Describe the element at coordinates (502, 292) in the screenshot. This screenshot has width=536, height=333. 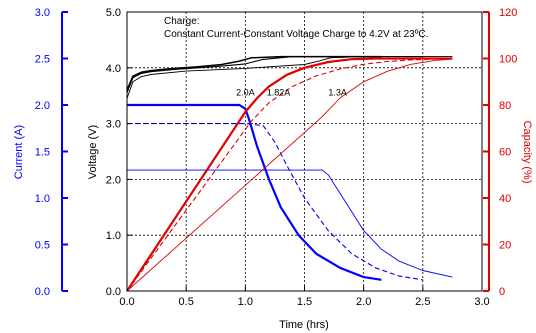
I see `capacity-tick-label: 0` at that location.